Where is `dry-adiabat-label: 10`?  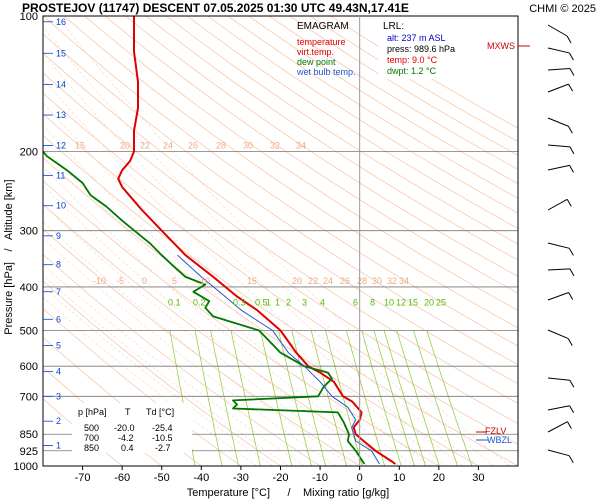
dry-adiabat-label: 10 is located at coordinates (205, 281).